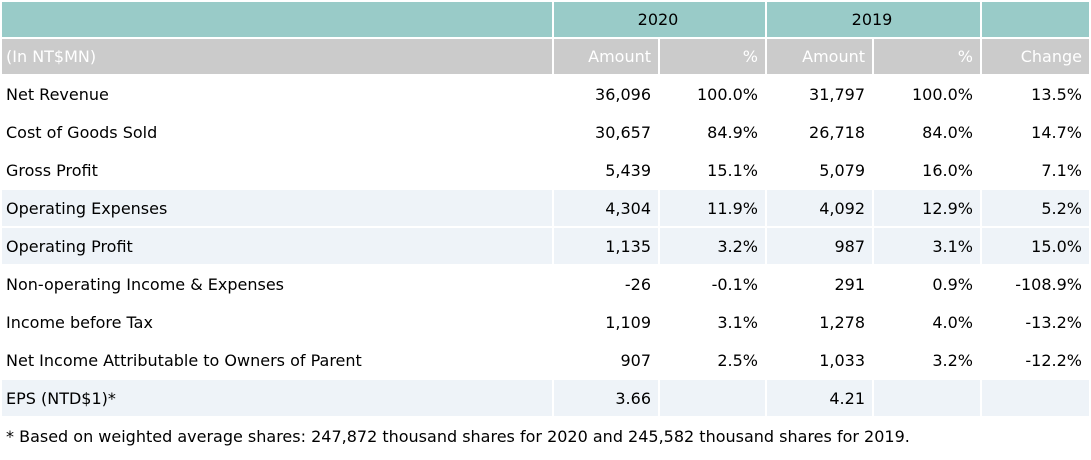  What do you see at coordinates (52, 170) in the screenshot?
I see `row-label: Gross Profit` at bounding box center [52, 170].